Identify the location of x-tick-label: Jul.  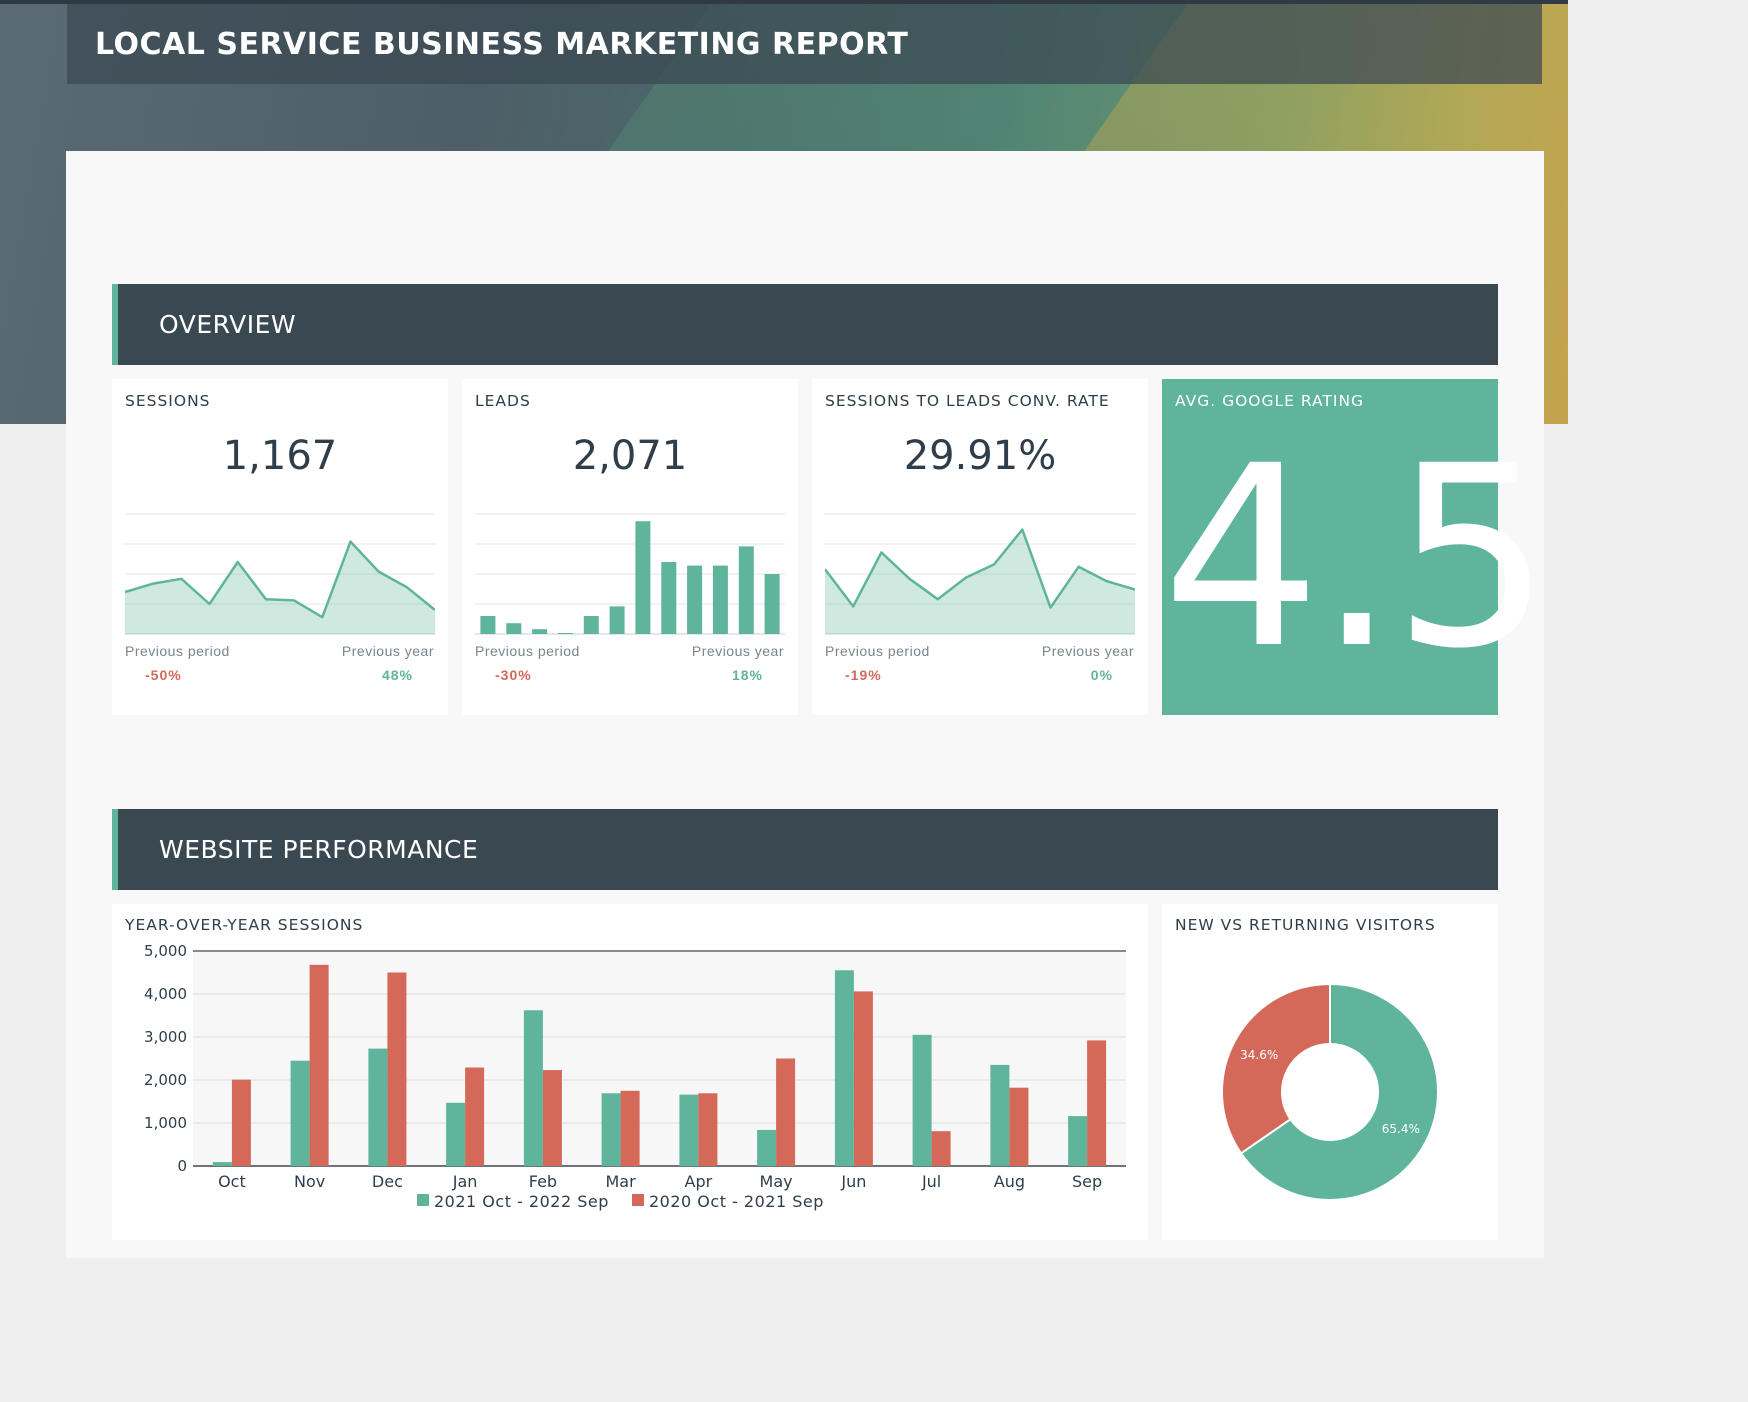
(931, 1181).